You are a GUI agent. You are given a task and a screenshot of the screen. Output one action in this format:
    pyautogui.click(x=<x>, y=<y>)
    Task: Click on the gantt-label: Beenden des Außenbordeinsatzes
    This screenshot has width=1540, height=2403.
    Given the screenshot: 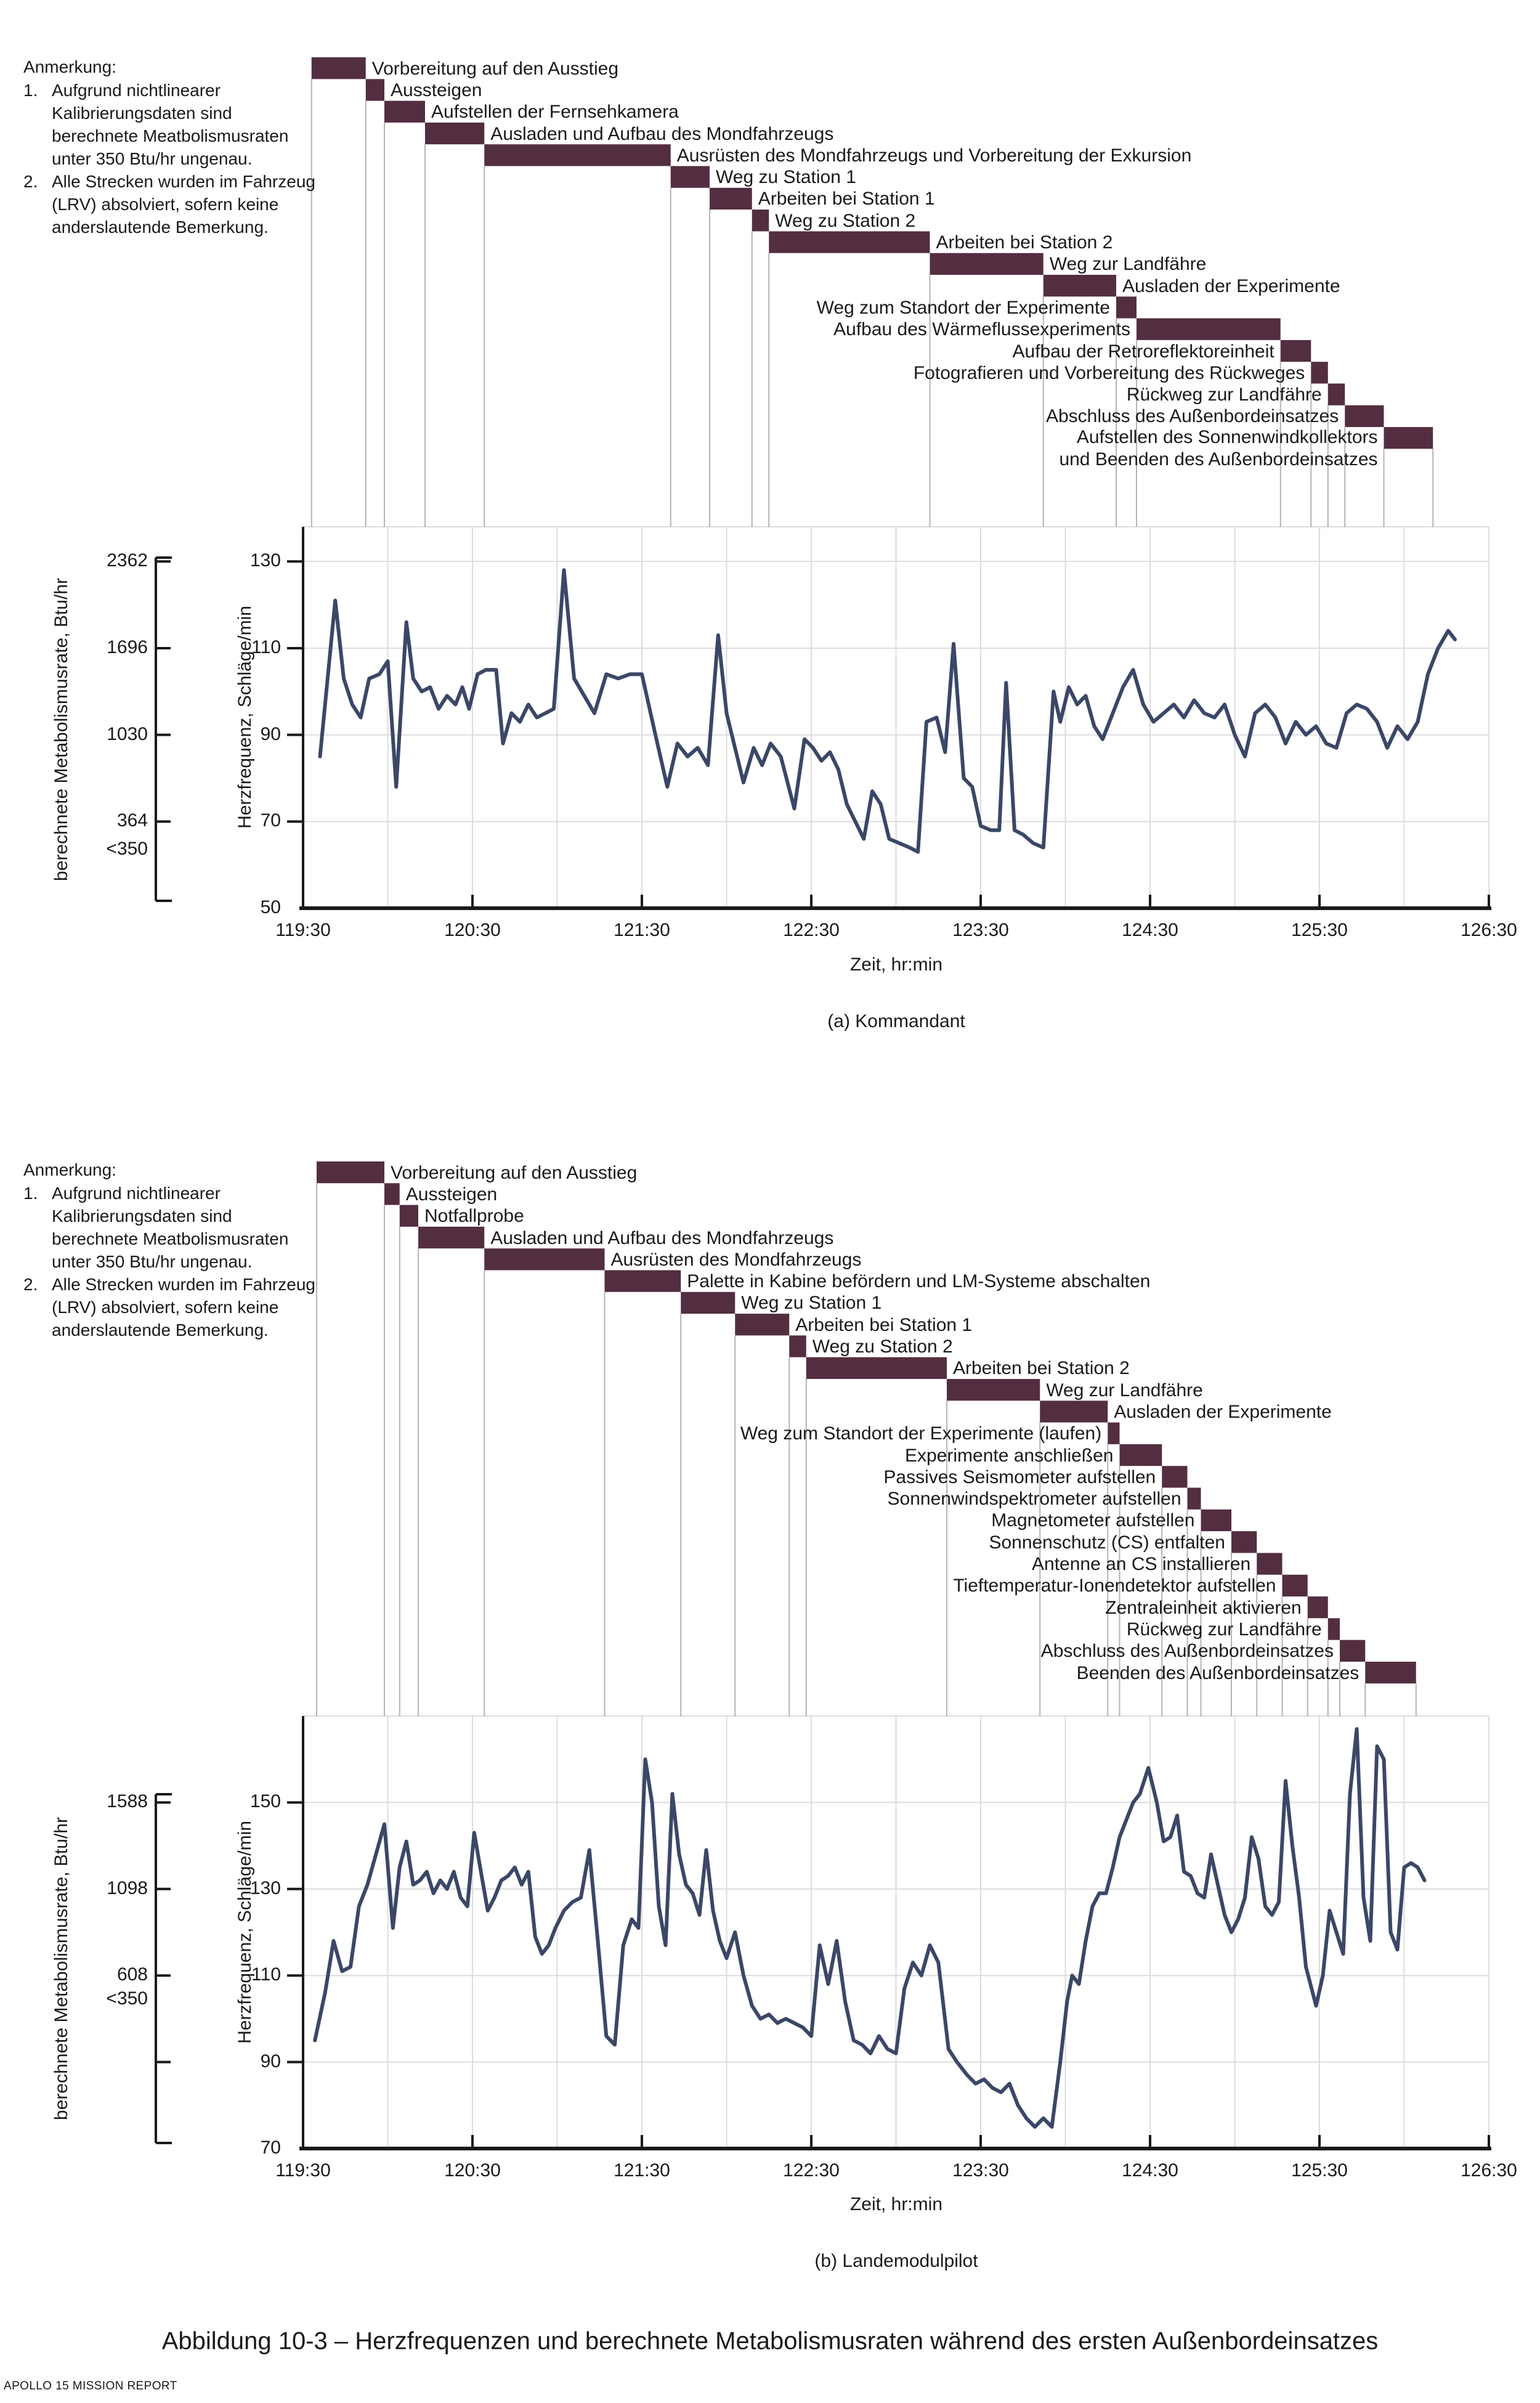 What is the action you would take?
    pyautogui.click(x=1218, y=1672)
    